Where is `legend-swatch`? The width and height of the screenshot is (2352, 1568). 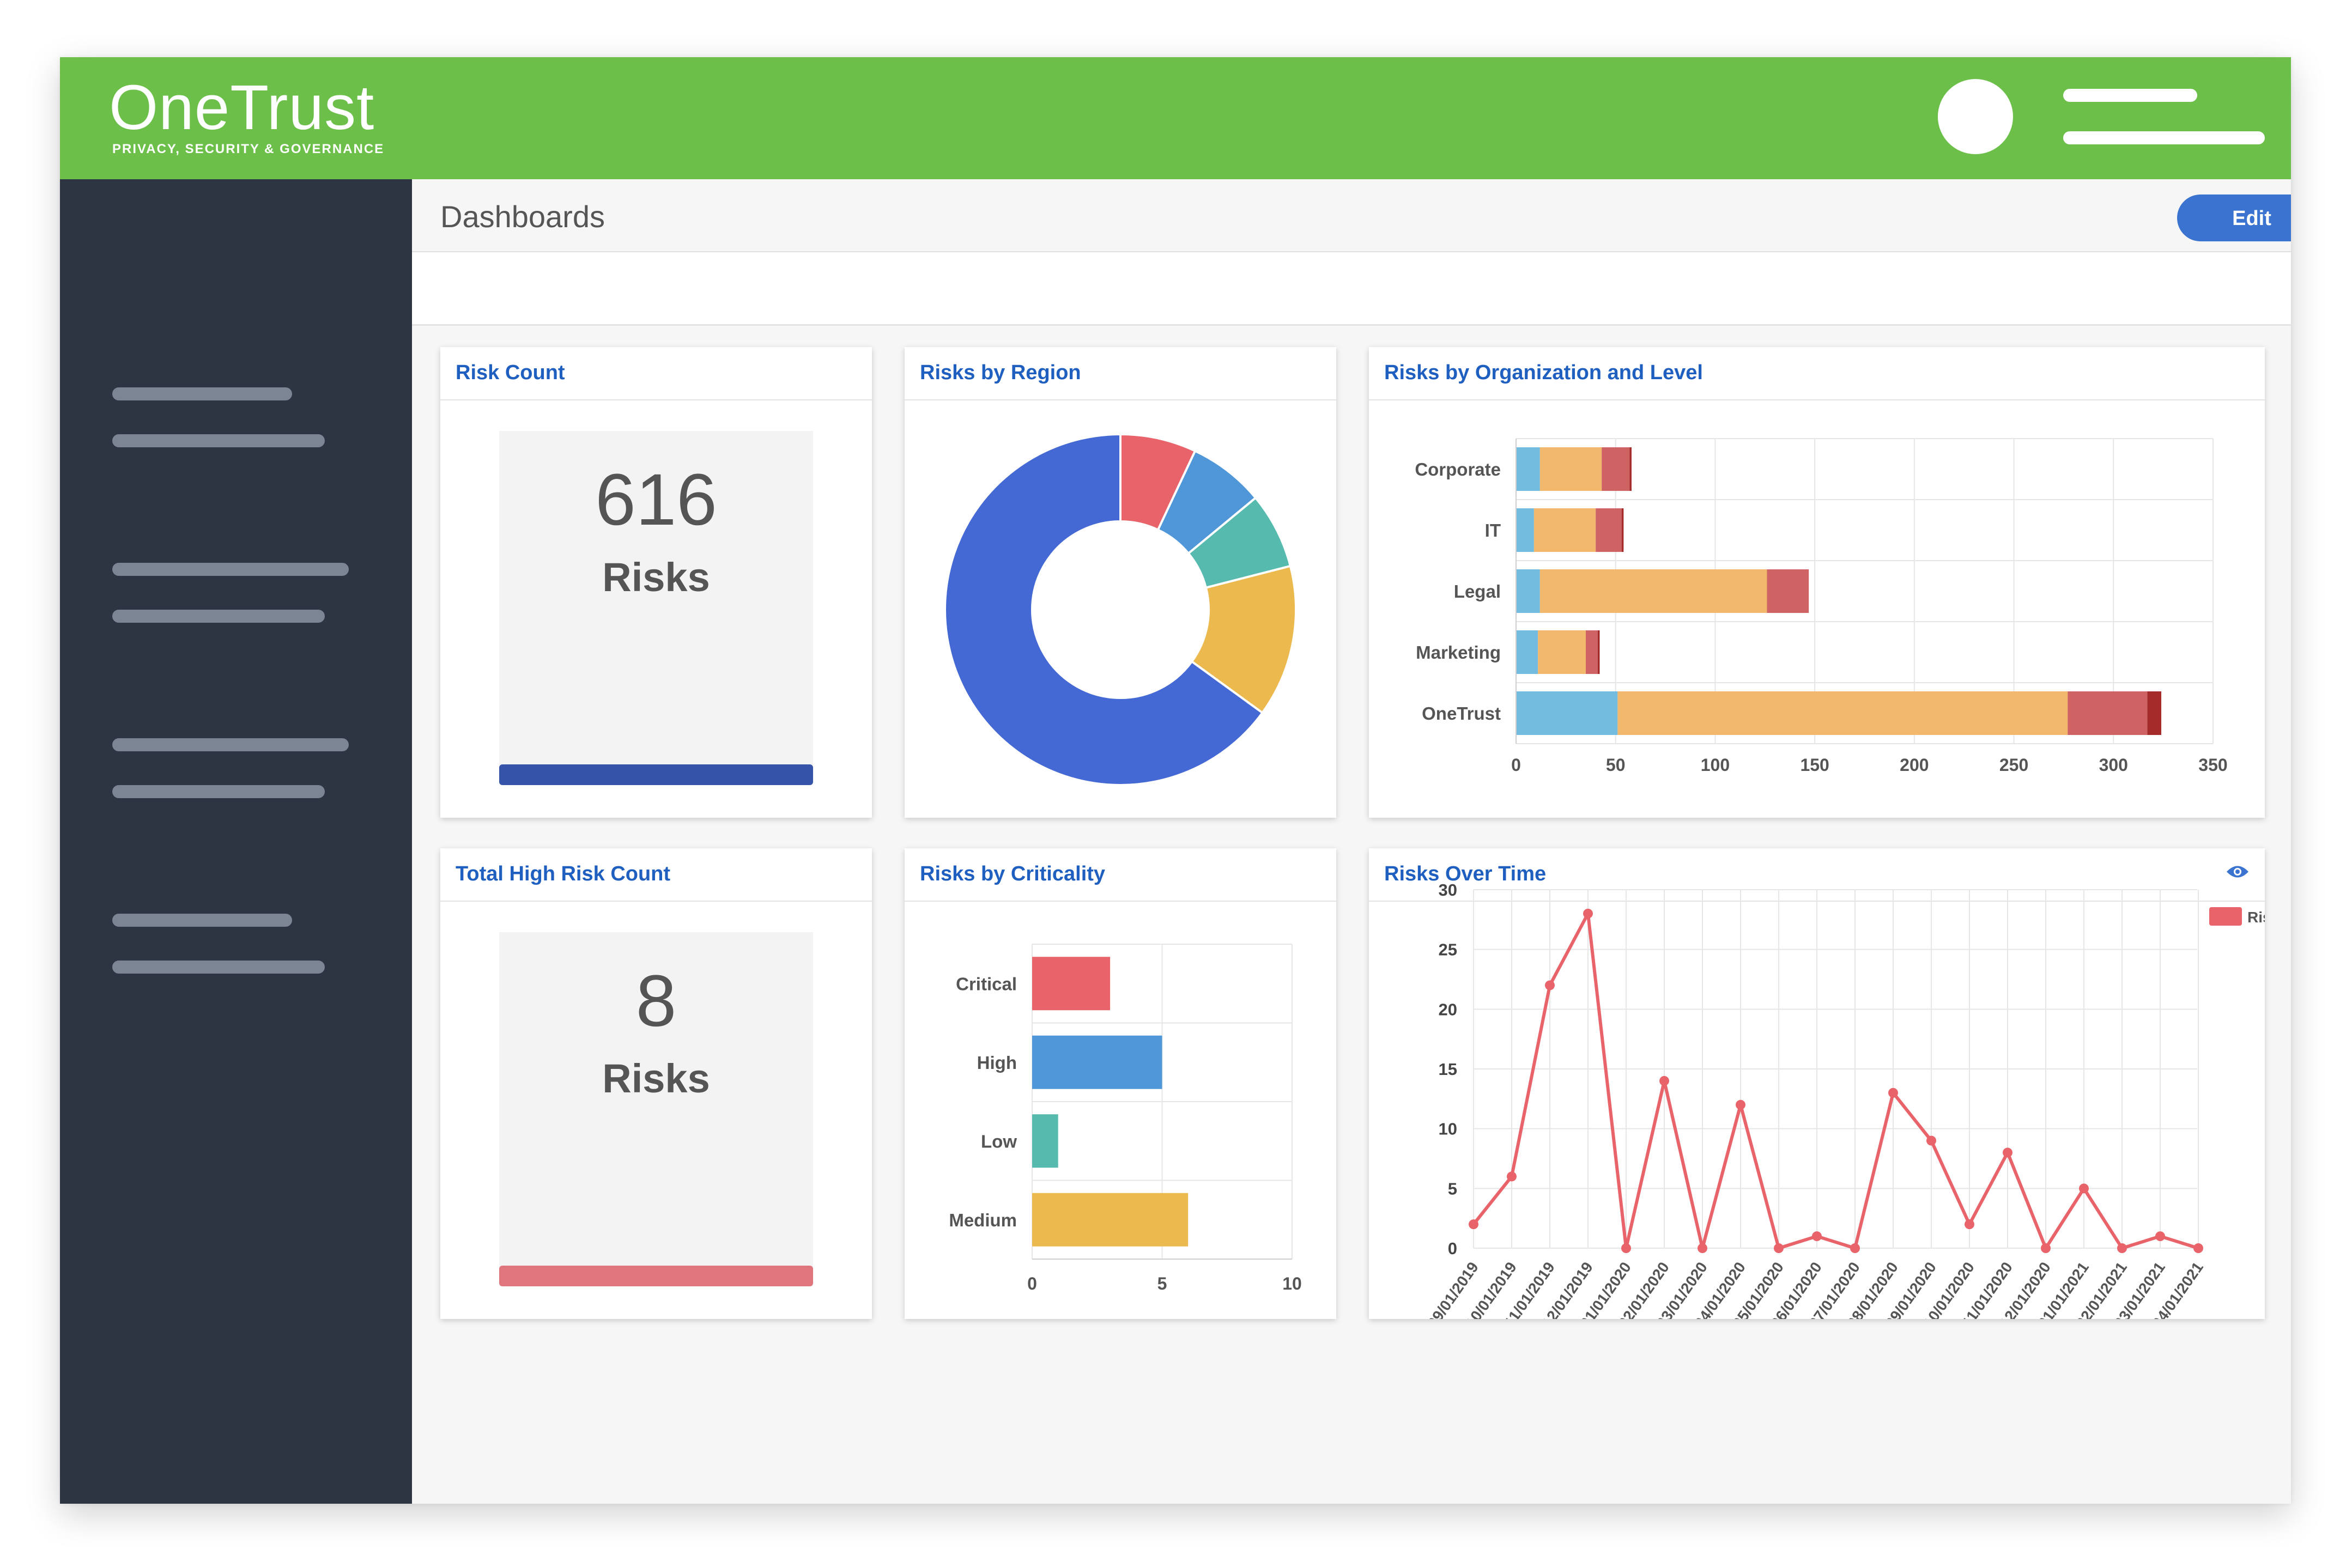
legend-swatch is located at coordinates (2225, 916).